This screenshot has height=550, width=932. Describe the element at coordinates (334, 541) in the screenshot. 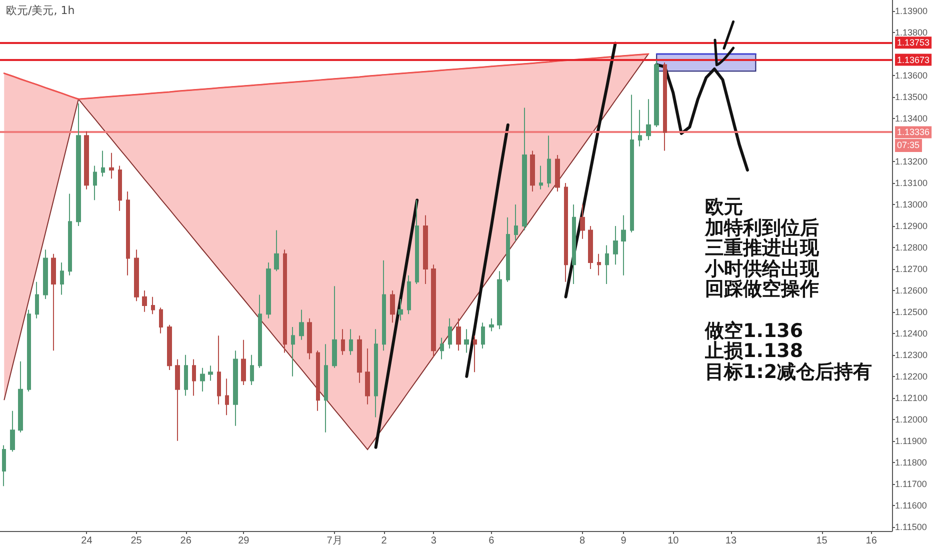

I see `x-tick-label: 7月` at that location.